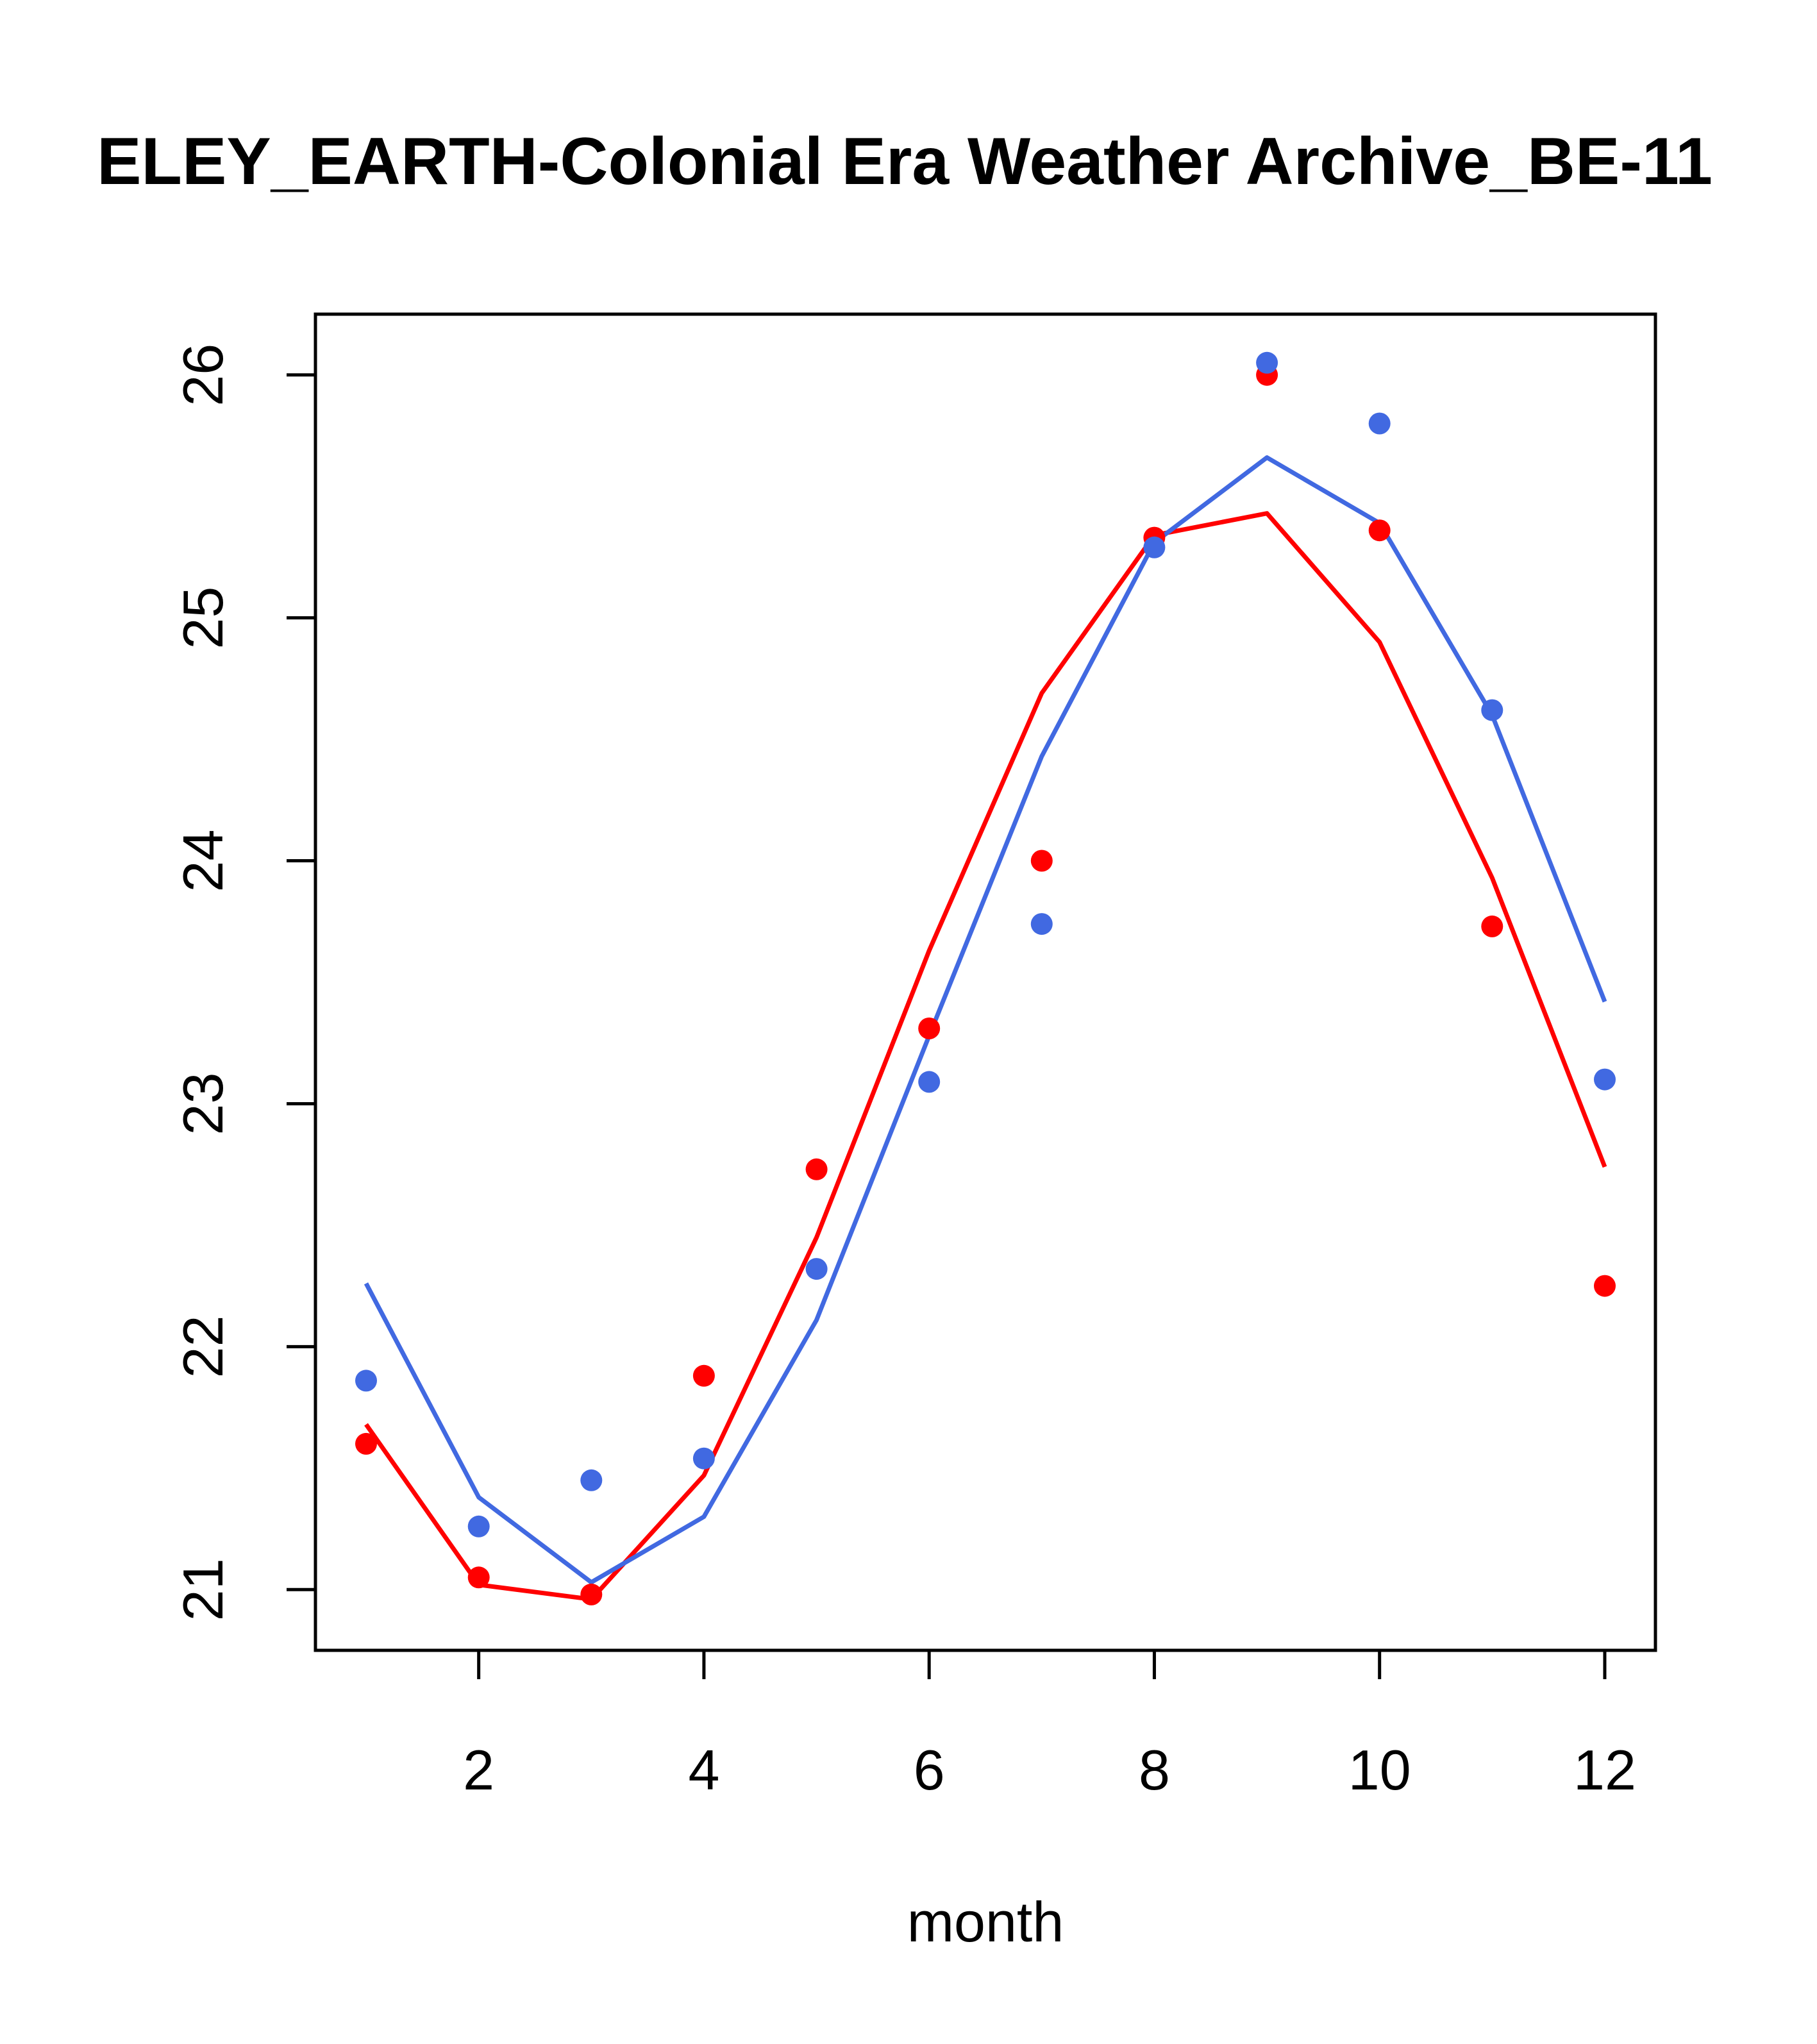  What do you see at coordinates (203, 618) in the screenshot?
I see `y-tick-label: 25` at bounding box center [203, 618].